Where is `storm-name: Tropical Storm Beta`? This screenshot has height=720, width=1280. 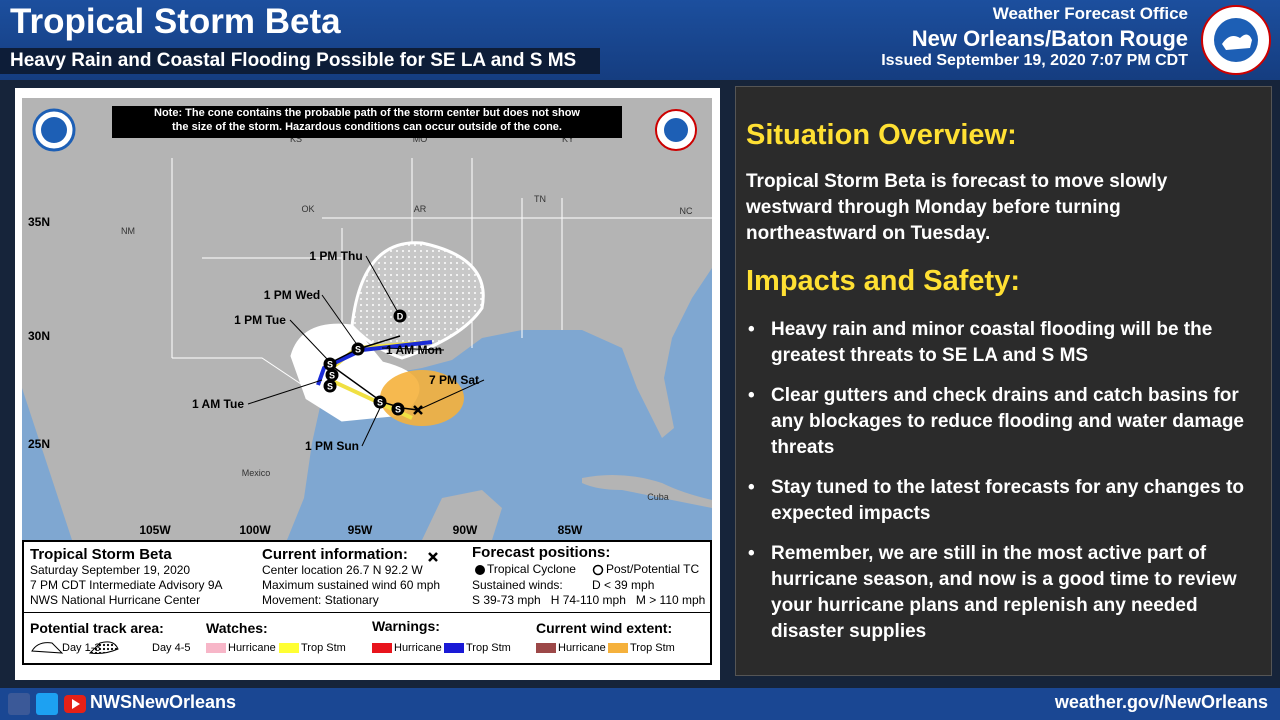 storm-name: Tropical Storm Beta is located at coordinates (101, 554).